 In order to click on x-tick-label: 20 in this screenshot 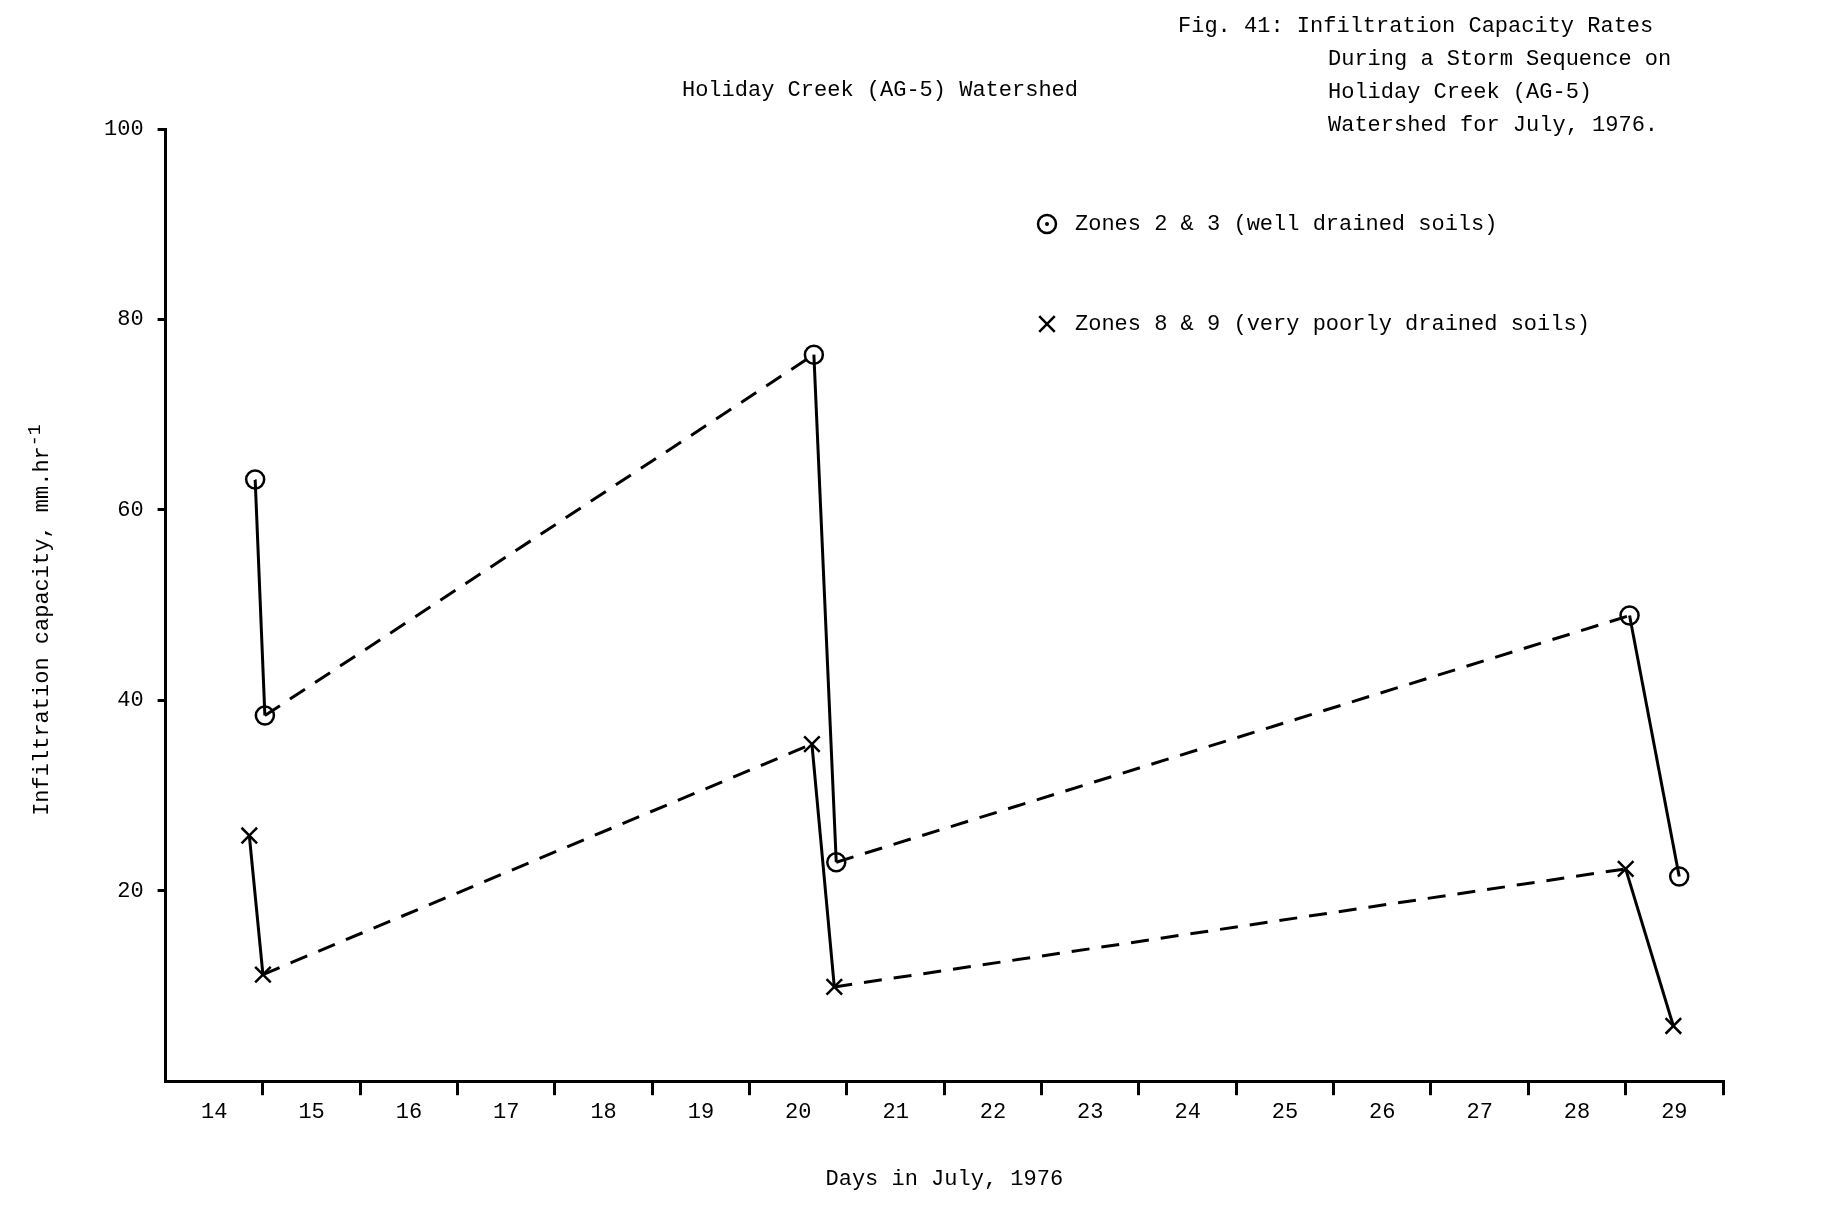, I will do `click(798, 1113)`.